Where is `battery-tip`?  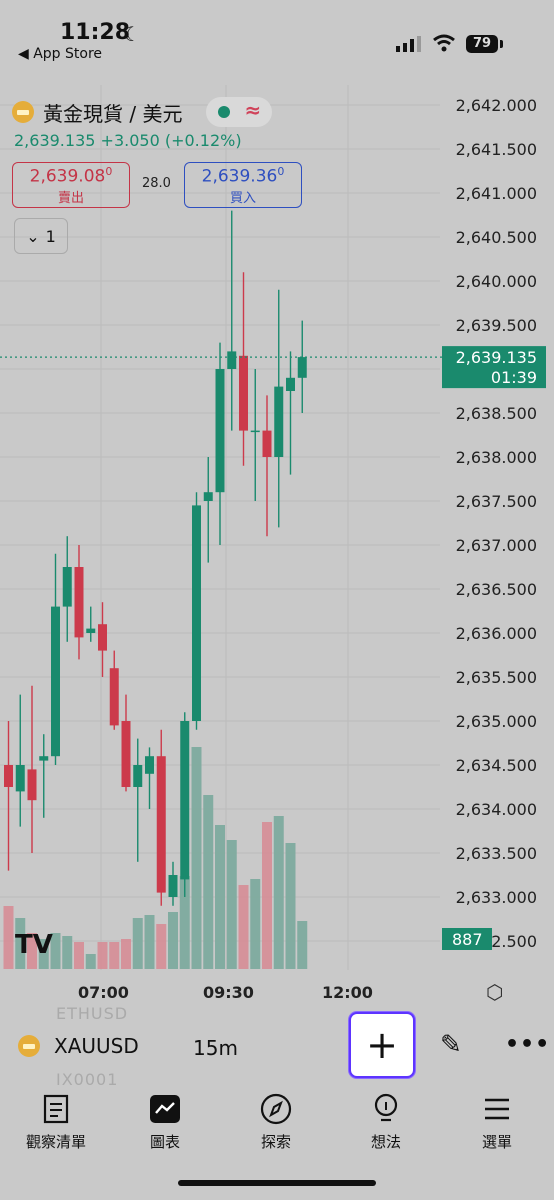
battery-tip is located at coordinates (501, 44).